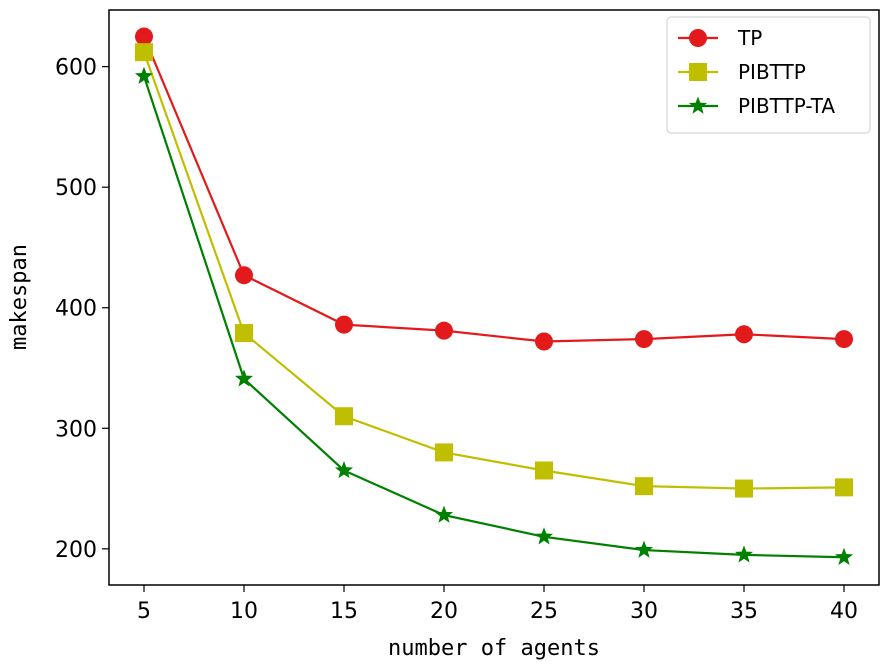 Image resolution: width=891 pixels, height=667 pixels. I want to click on x-tick-label: 15, so click(344, 611).